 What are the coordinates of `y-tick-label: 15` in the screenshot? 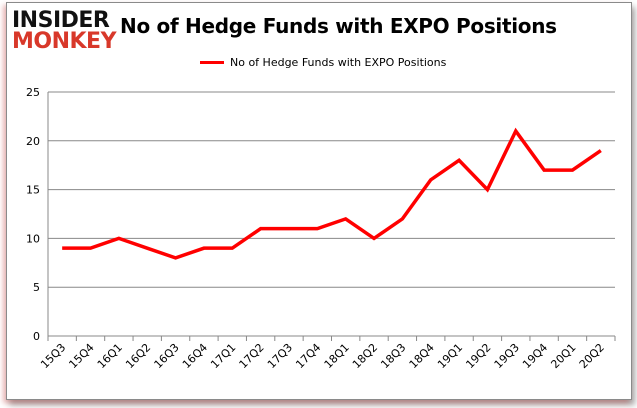 It's located at (33, 190).